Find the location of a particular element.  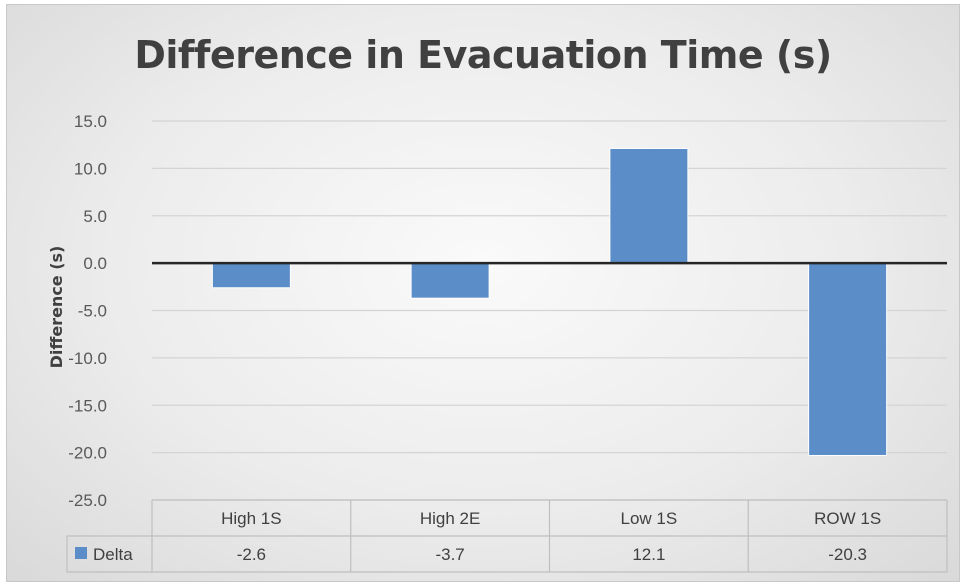

y-tick-label: 5.0 is located at coordinates (95, 216).